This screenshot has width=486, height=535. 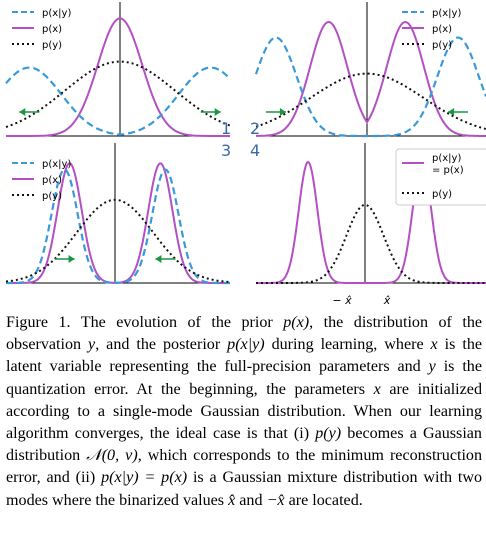 What do you see at coordinates (446, 13) in the screenshot?
I see `legend-label-panel-2-1: p(x|y)` at bounding box center [446, 13].